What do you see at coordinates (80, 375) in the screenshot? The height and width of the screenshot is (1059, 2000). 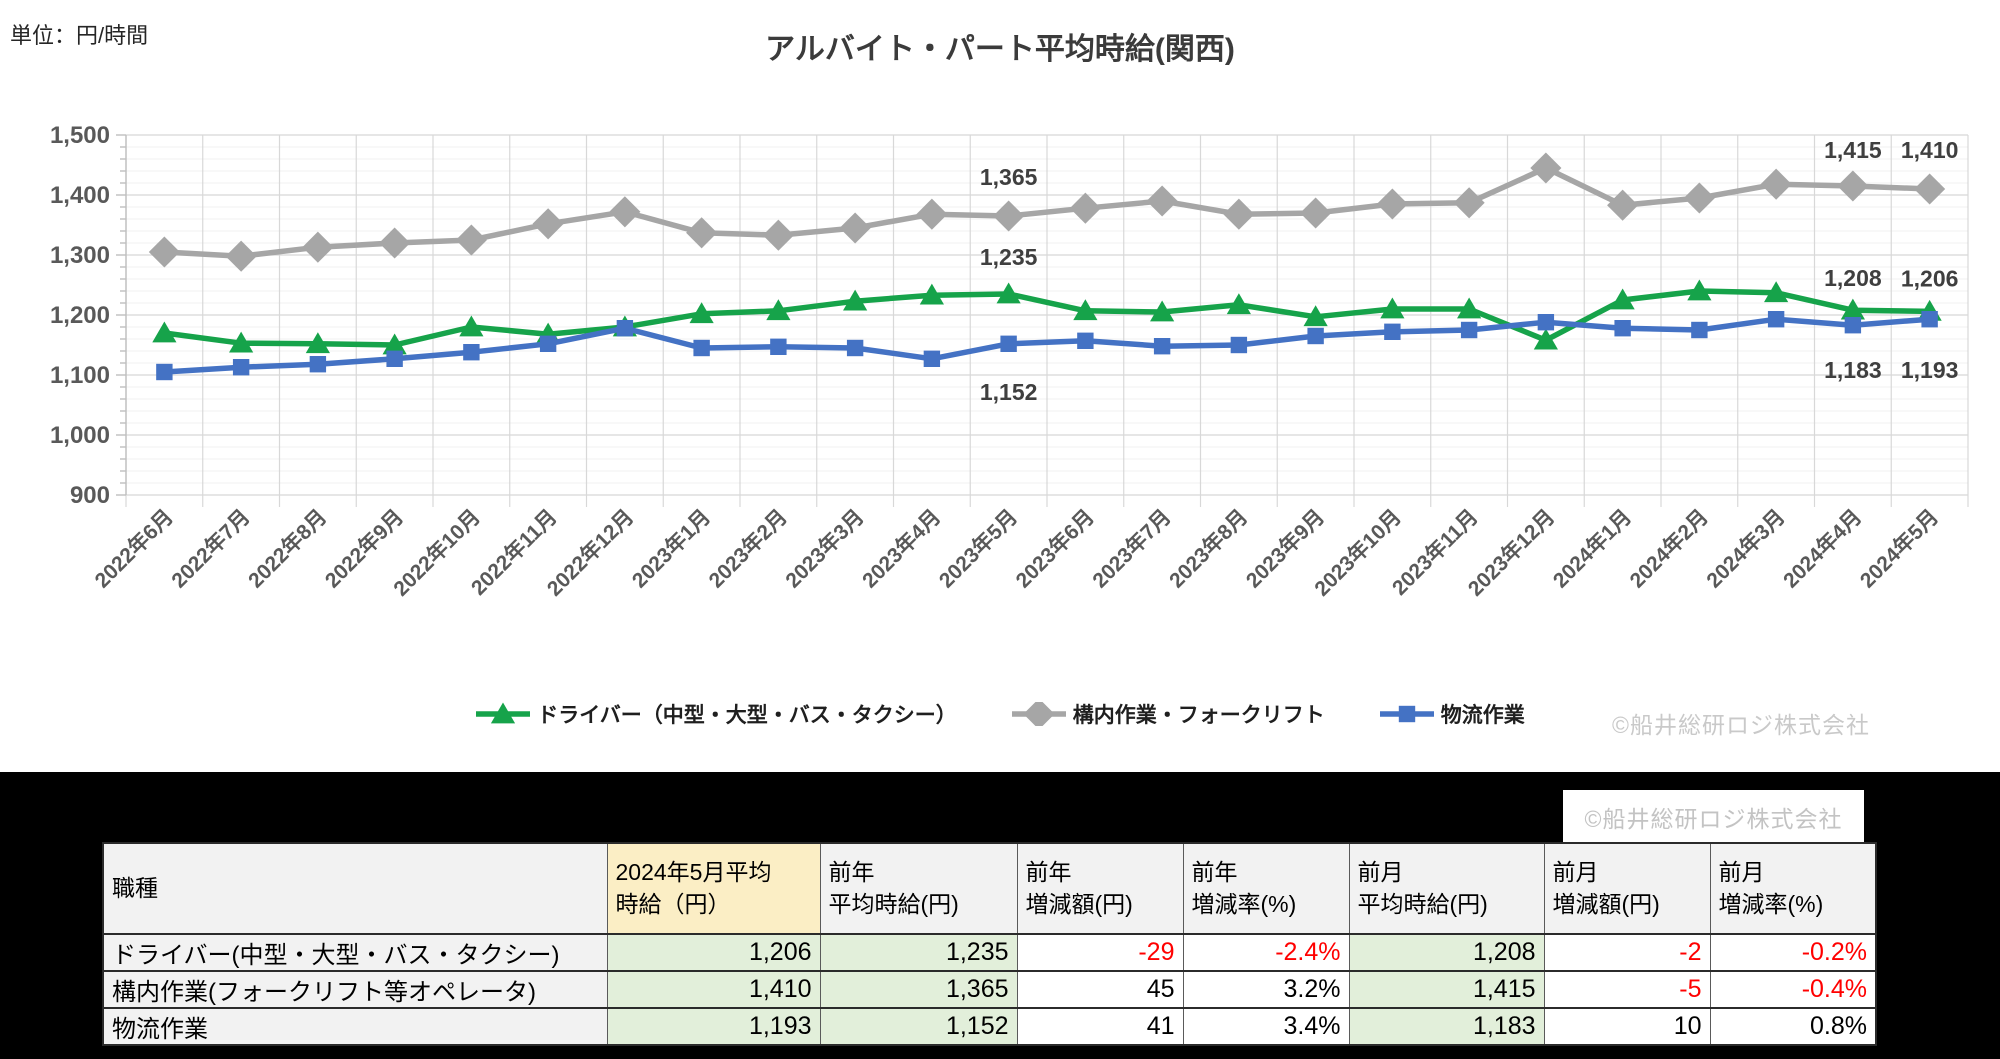 I see `y-axis-label: 1,100` at bounding box center [80, 375].